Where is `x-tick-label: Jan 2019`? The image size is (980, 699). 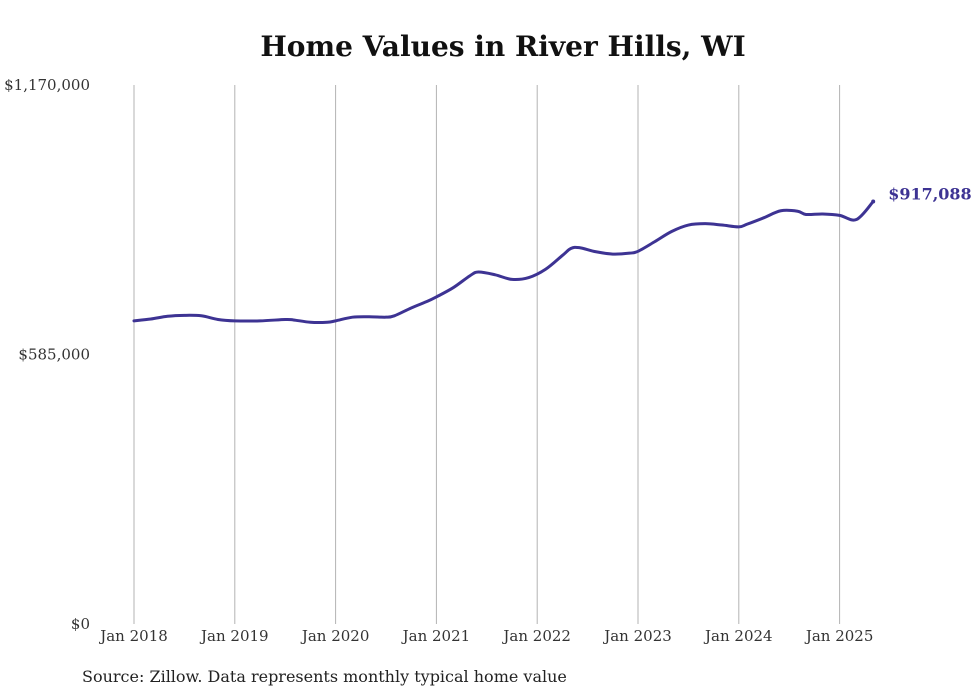
x-tick-label: Jan 2019 is located at coordinates (234, 636).